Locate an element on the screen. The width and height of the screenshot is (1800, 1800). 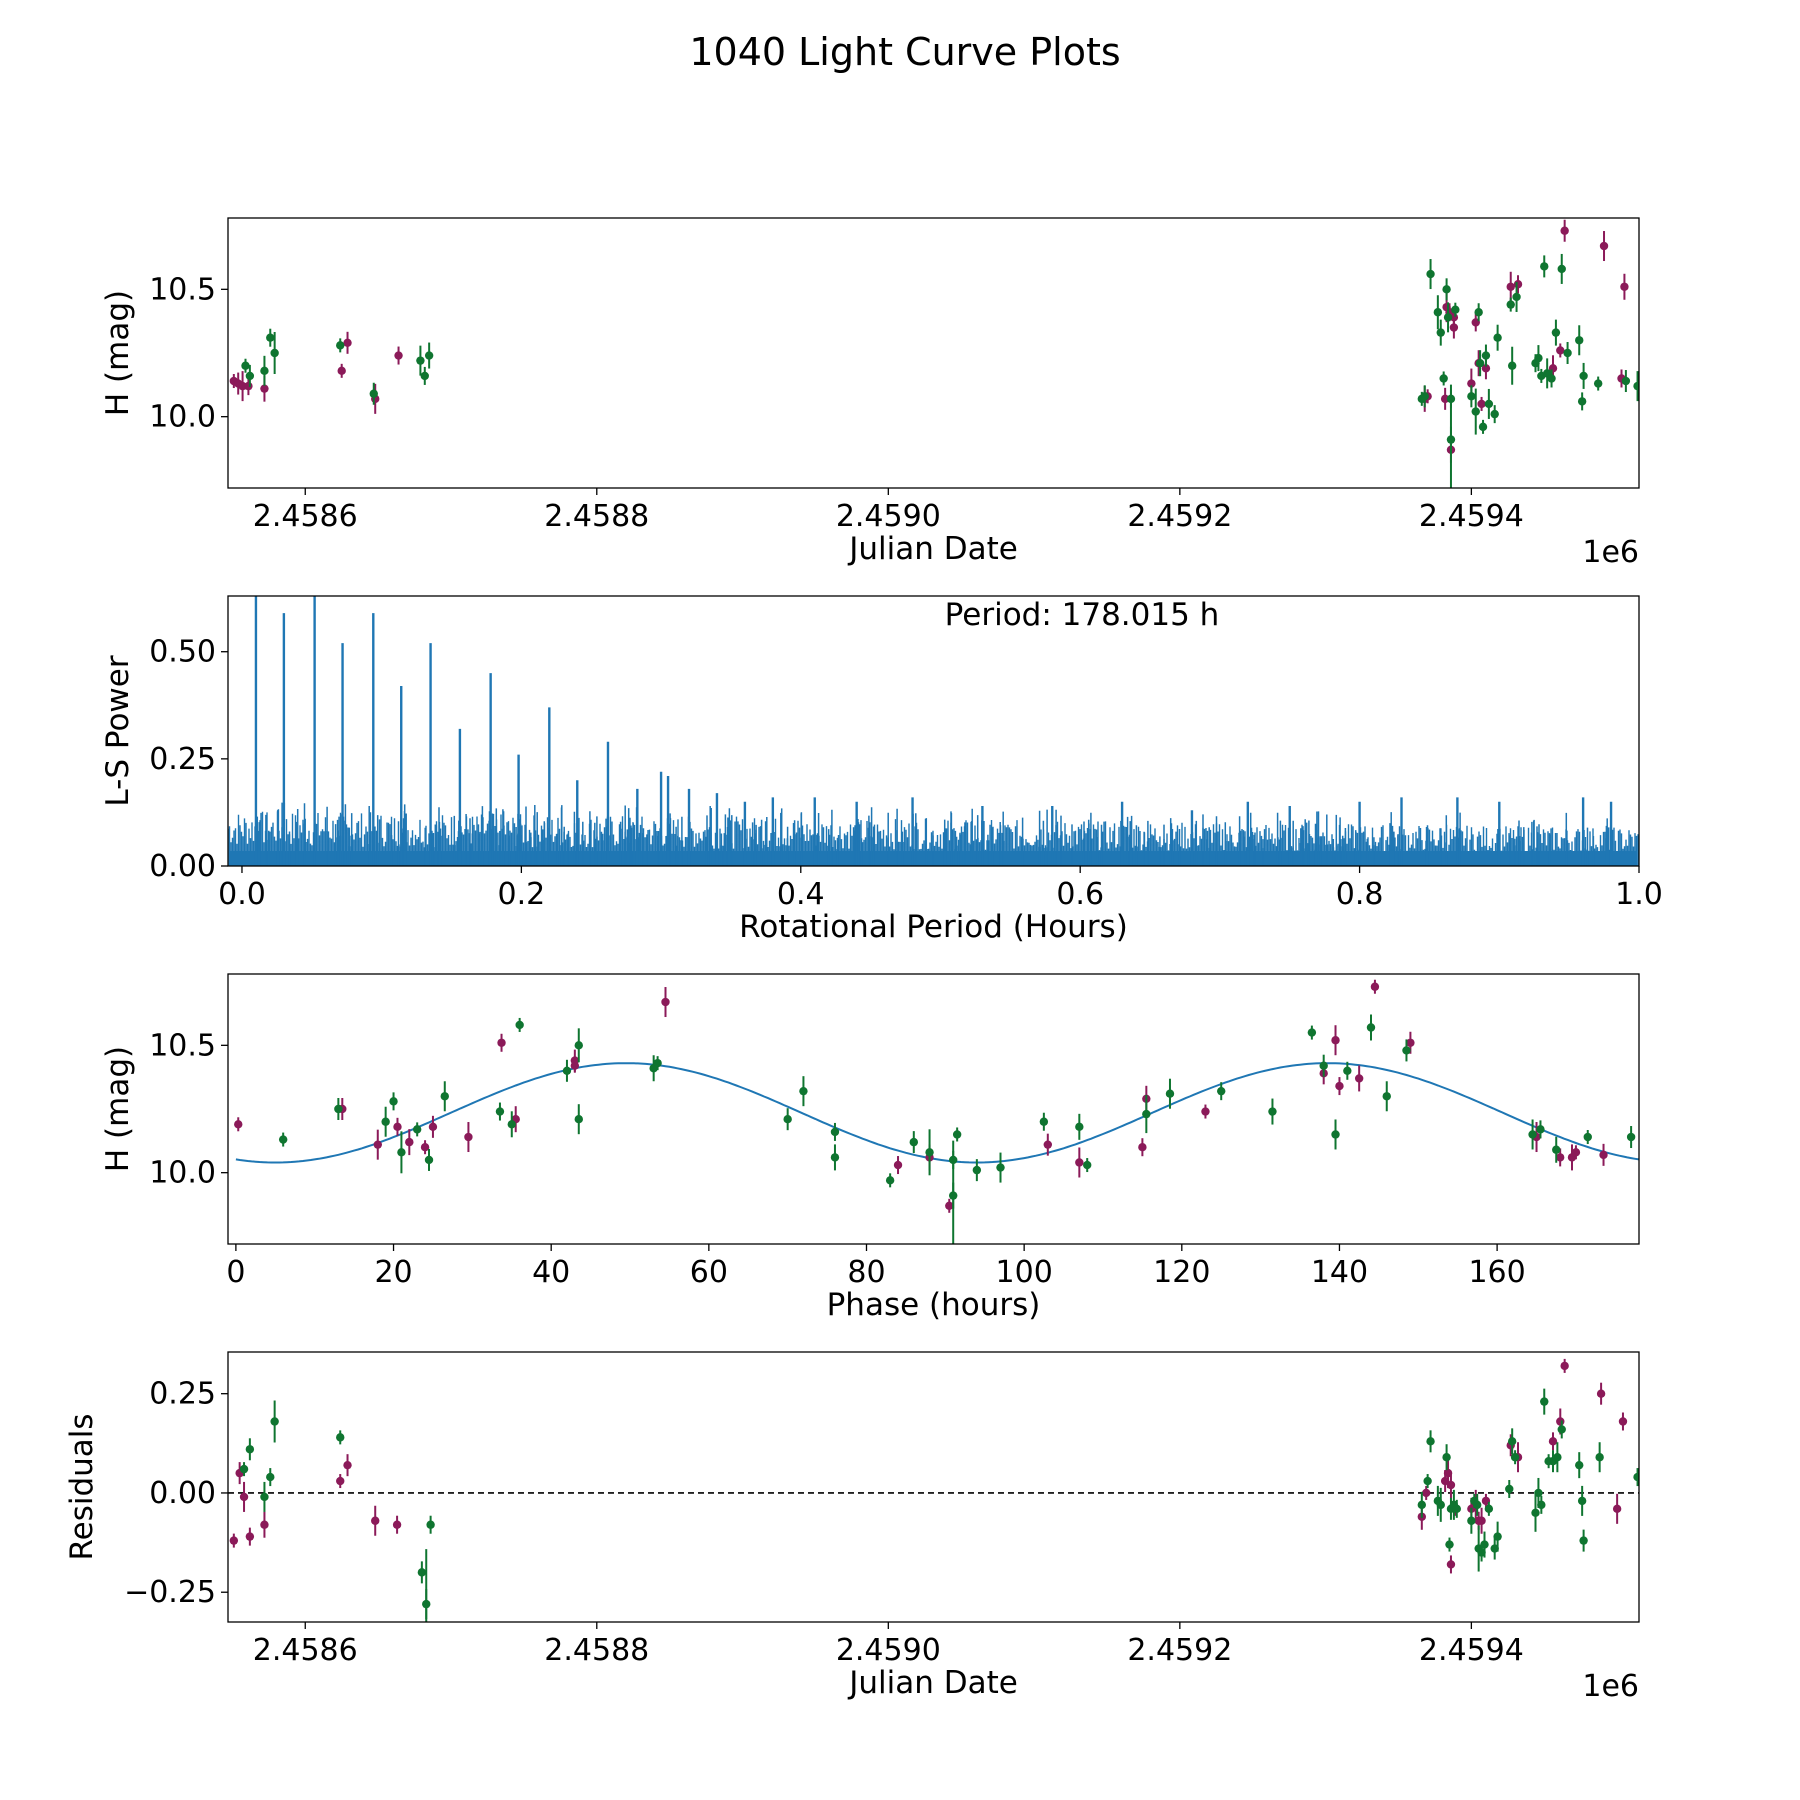
x-offset-text: 1e6 is located at coordinates (1610, 1686).